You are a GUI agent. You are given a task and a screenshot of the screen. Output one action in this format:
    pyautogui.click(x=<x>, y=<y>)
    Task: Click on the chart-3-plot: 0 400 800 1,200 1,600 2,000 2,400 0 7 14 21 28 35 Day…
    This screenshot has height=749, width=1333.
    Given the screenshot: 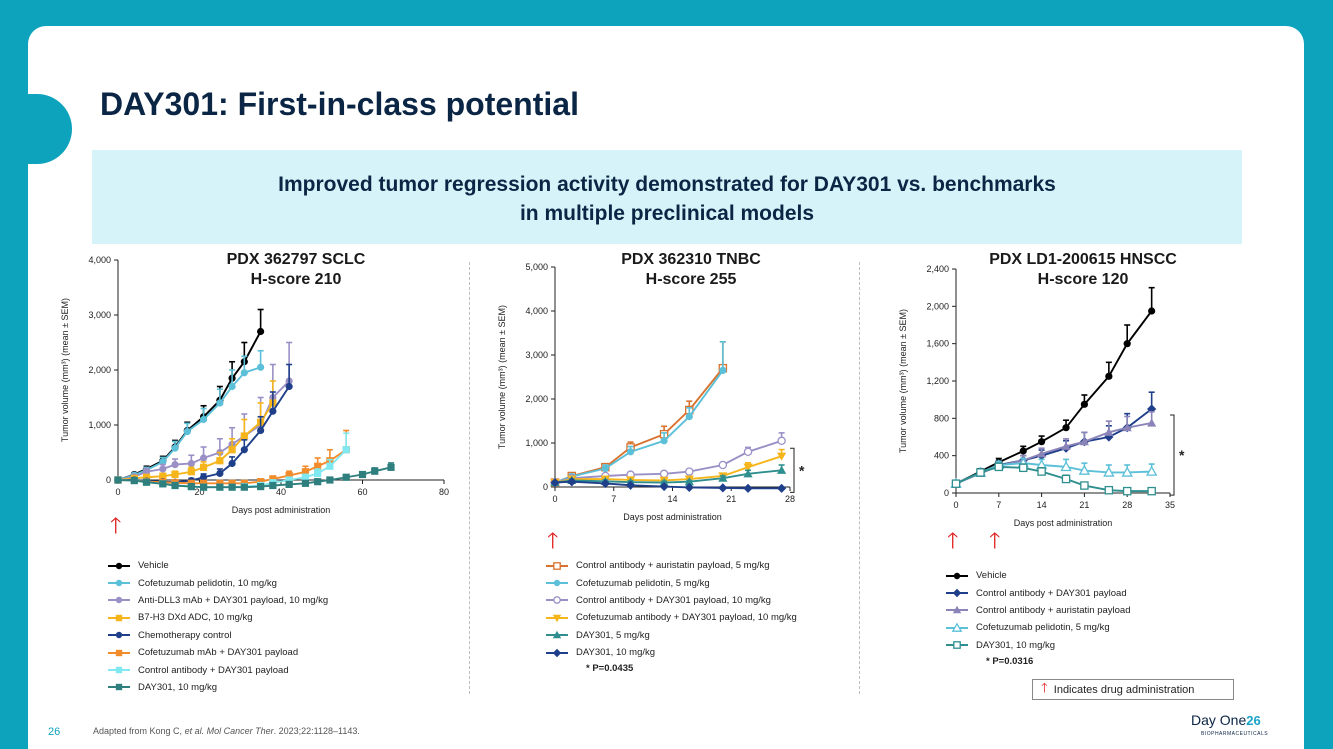 What is the action you would take?
    pyautogui.click(x=1041, y=396)
    